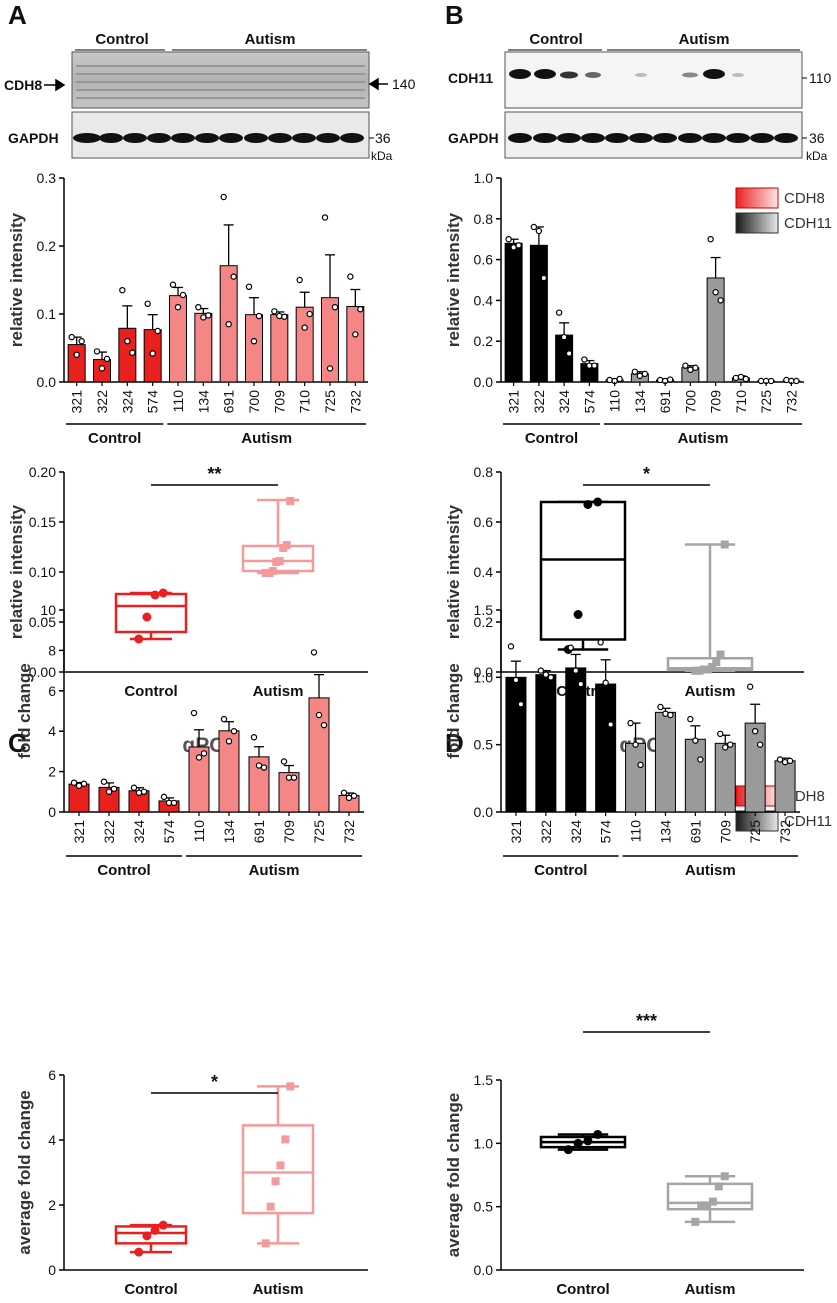 This screenshot has height=1303, width=837. I want to click on legend-b-cdh11-label: CDH11, so click(808, 223).